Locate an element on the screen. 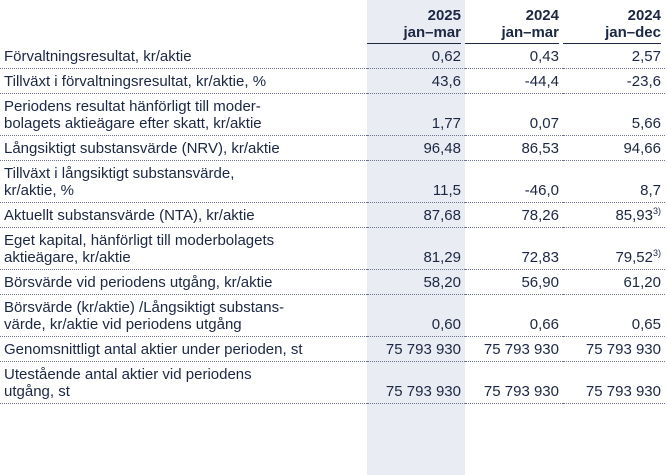 This screenshot has height=475, width=667. value-text: 87,68 is located at coordinates (442, 215).